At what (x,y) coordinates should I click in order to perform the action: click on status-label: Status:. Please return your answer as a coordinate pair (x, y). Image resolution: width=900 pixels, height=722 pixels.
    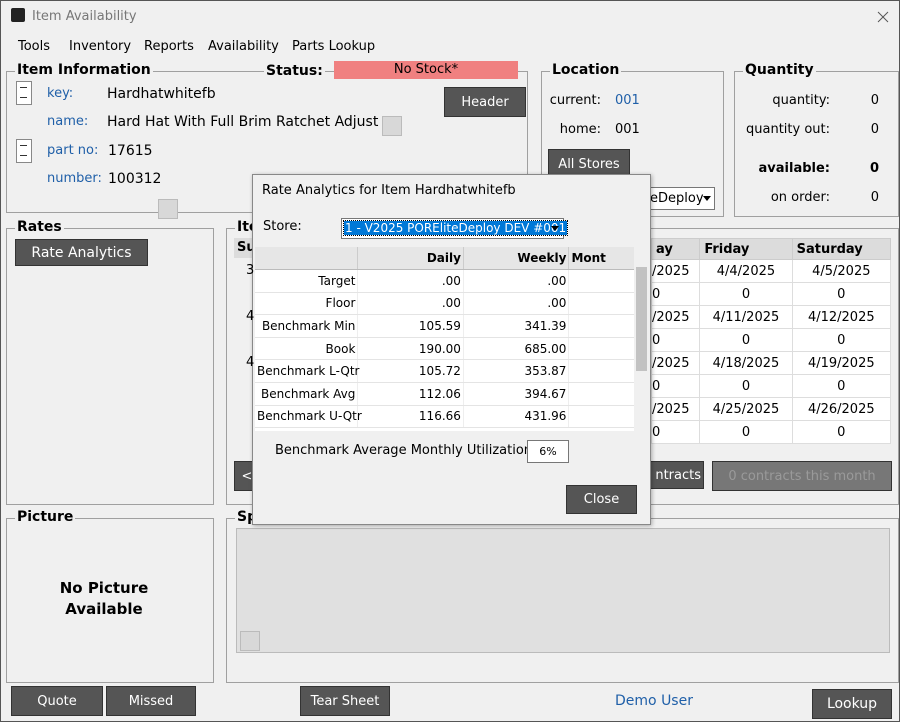
    Looking at the image, I should click on (294, 71).